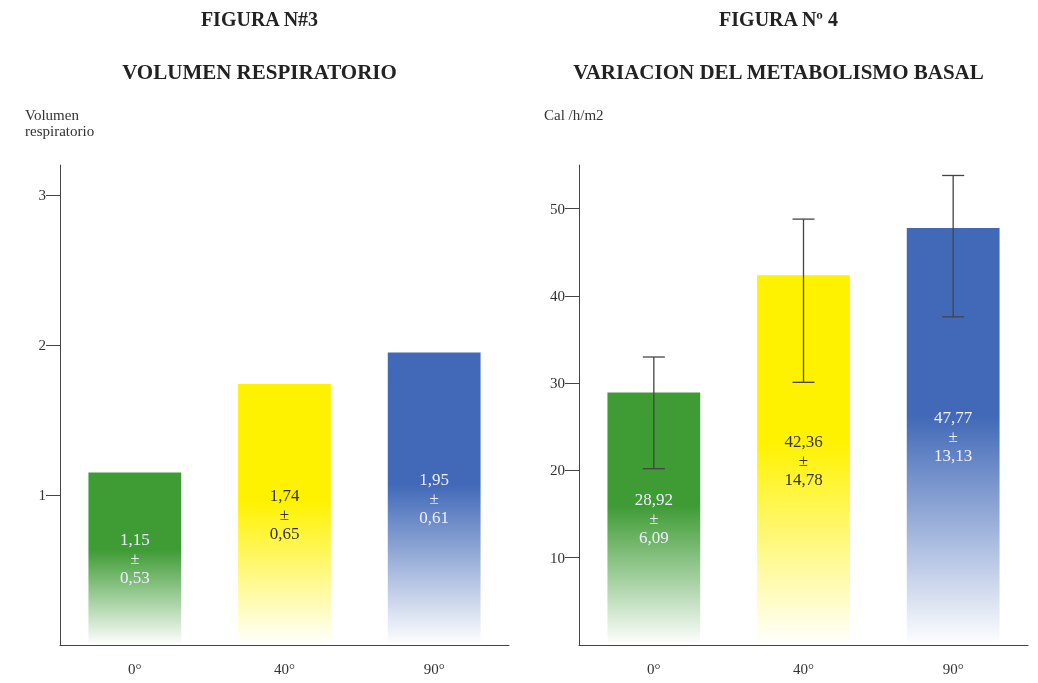 This screenshot has height=683, width=1038. Describe the element at coordinates (60, 123) in the screenshot. I see `y-axis-title: Volumen respiratorio` at that location.